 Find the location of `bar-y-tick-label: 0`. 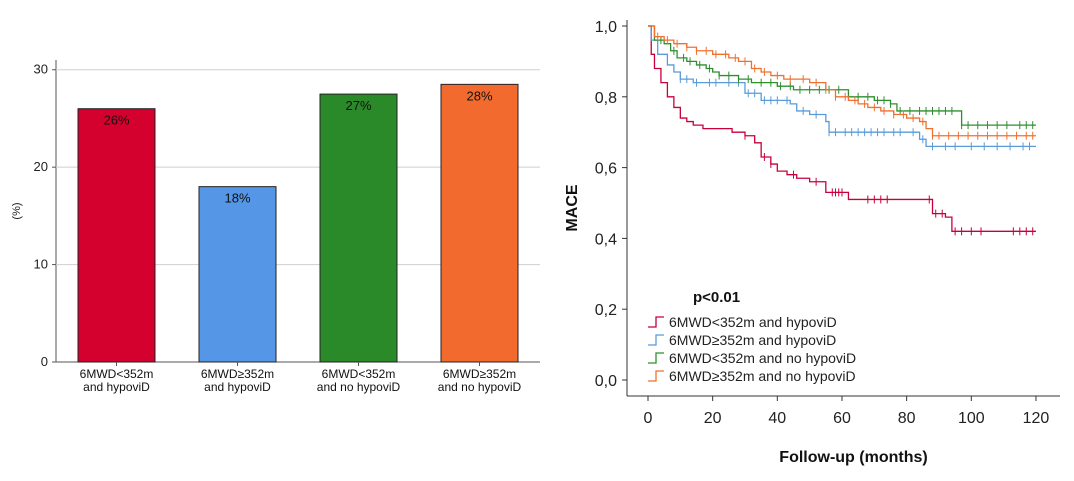

bar-y-tick-label: 0 is located at coordinates (44, 361).